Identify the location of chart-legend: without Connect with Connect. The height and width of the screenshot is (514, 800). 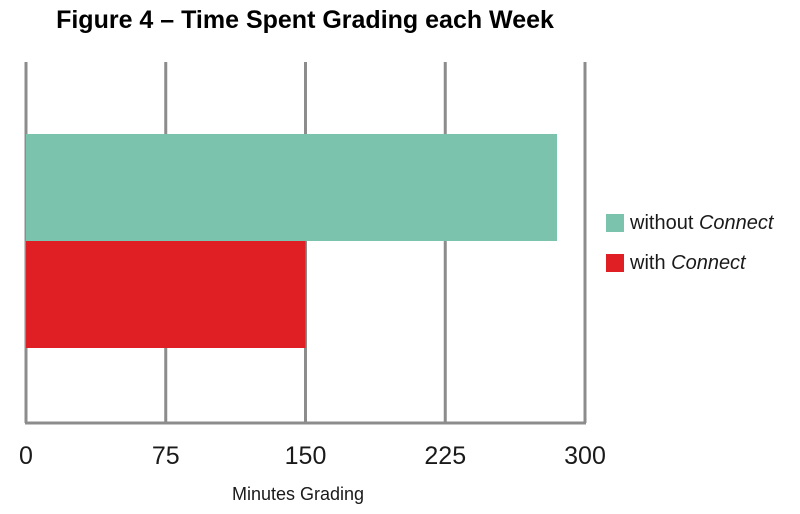
(689, 250).